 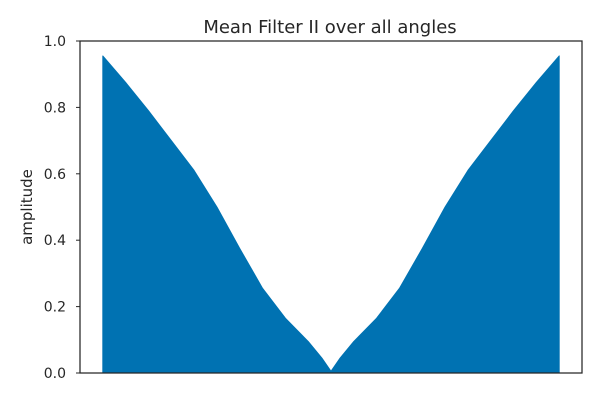 I want to click on y-axis-label: amplitude, so click(x=27, y=207).